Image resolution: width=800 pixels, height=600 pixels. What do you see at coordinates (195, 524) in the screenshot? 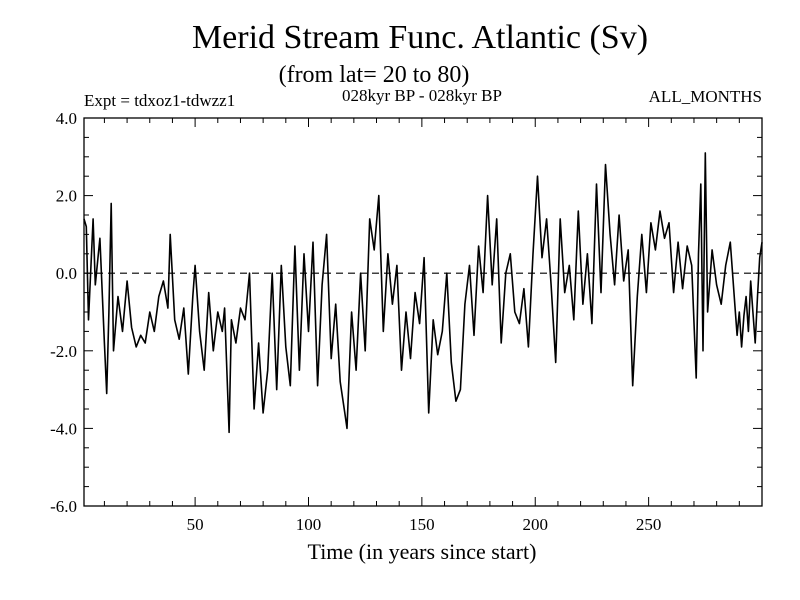
I see `x-tick-label: 50` at bounding box center [195, 524].